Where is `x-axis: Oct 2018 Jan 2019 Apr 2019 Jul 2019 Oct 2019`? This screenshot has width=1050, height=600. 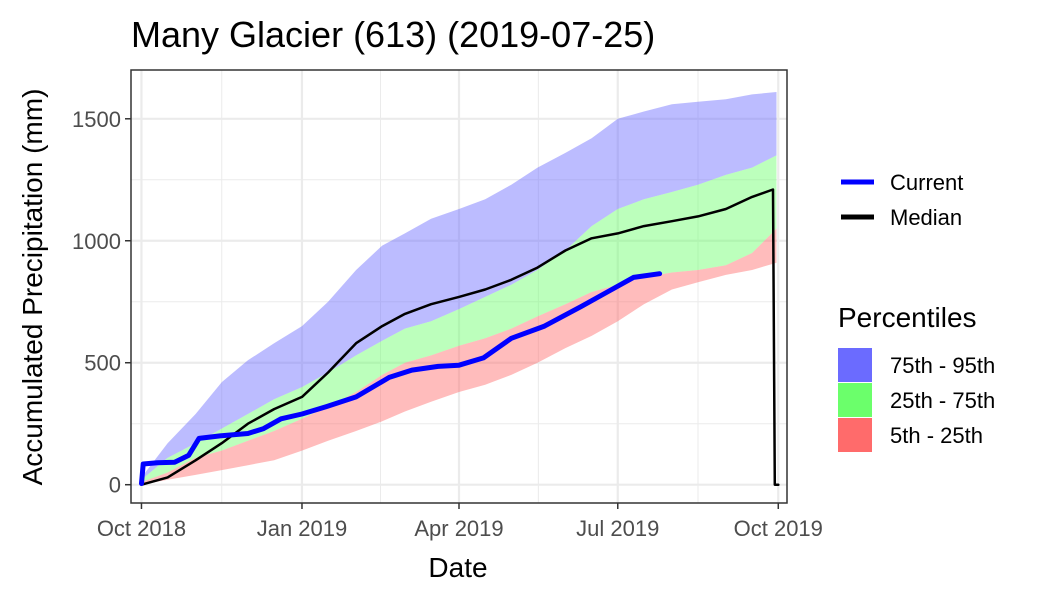 x-axis: Oct 2018 Jan 2019 Apr 2019 Jul 2019 Oct 2019 is located at coordinates (460, 522).